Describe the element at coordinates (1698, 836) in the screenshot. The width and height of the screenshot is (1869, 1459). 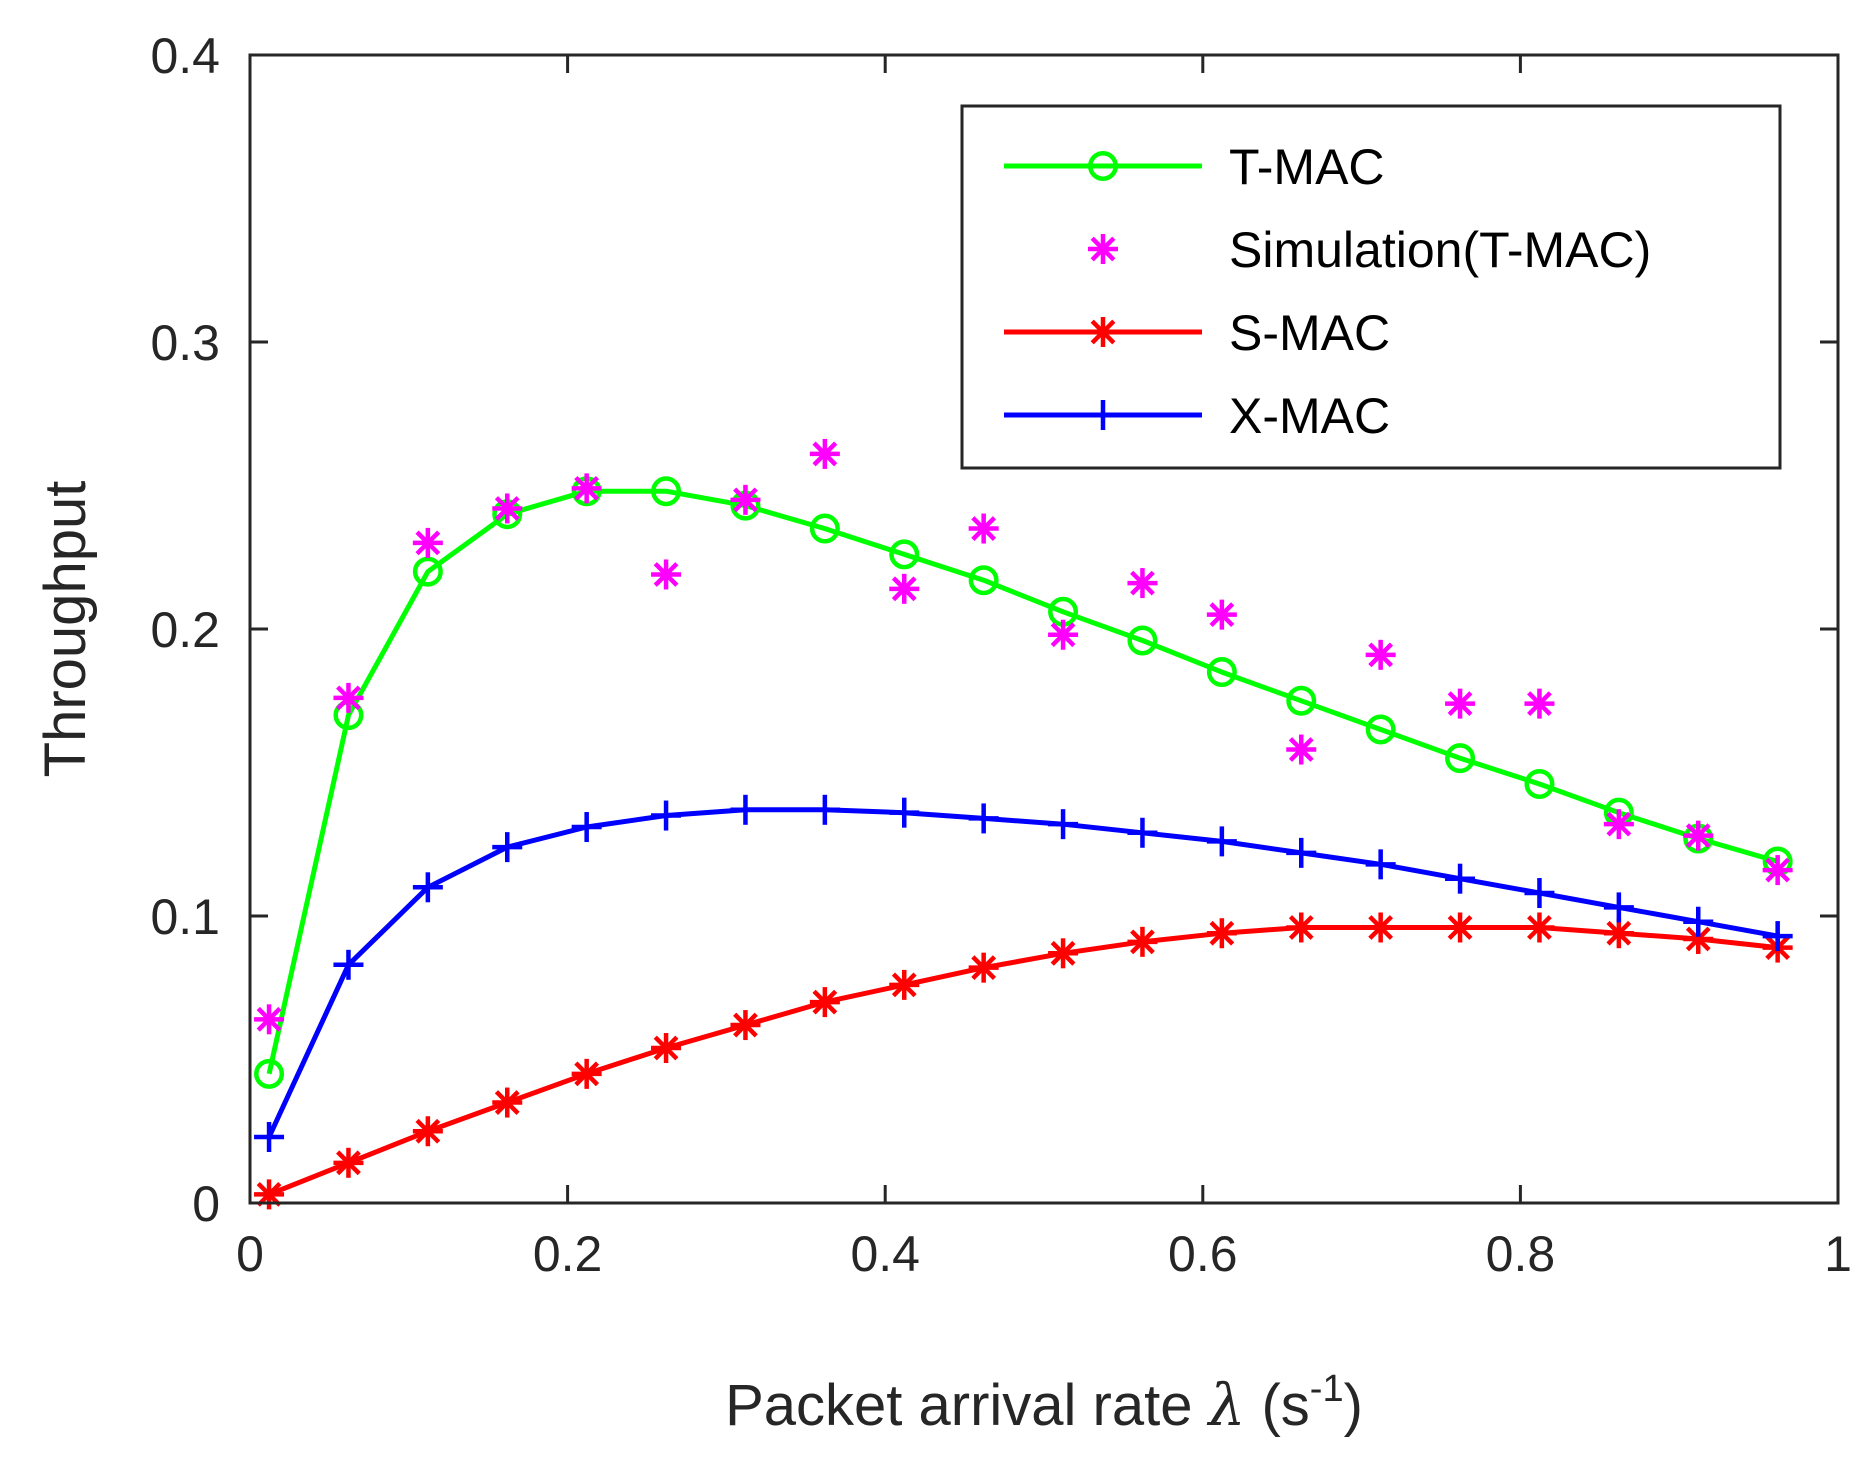
I see `point-simulation-t-mac-18-d2` at that location.